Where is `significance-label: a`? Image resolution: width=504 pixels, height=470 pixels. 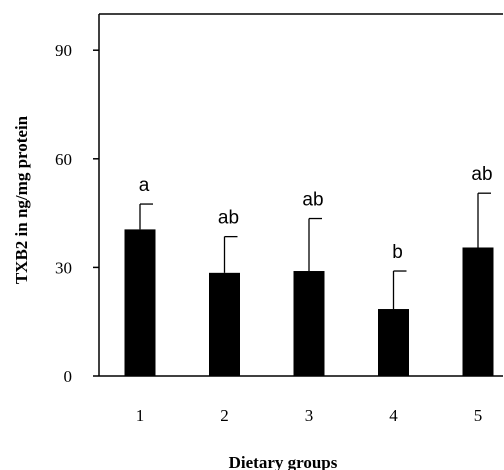 significance-label: a is located at coordinates (144, 185).